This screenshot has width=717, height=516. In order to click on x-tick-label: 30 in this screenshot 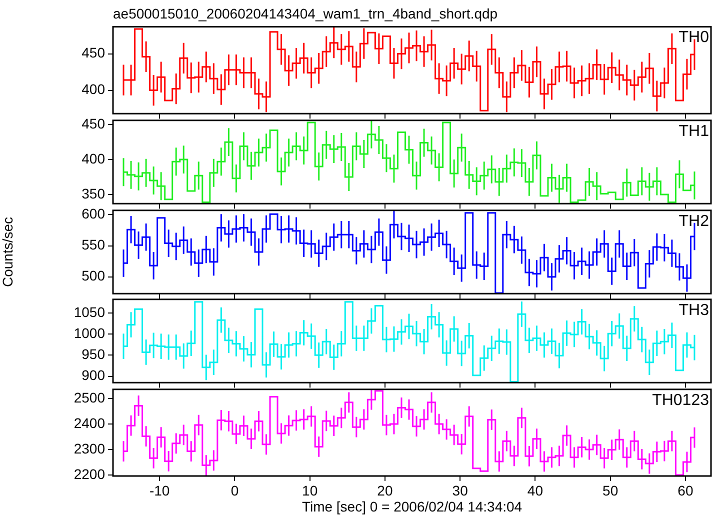, I will do `click(460, 490)`.